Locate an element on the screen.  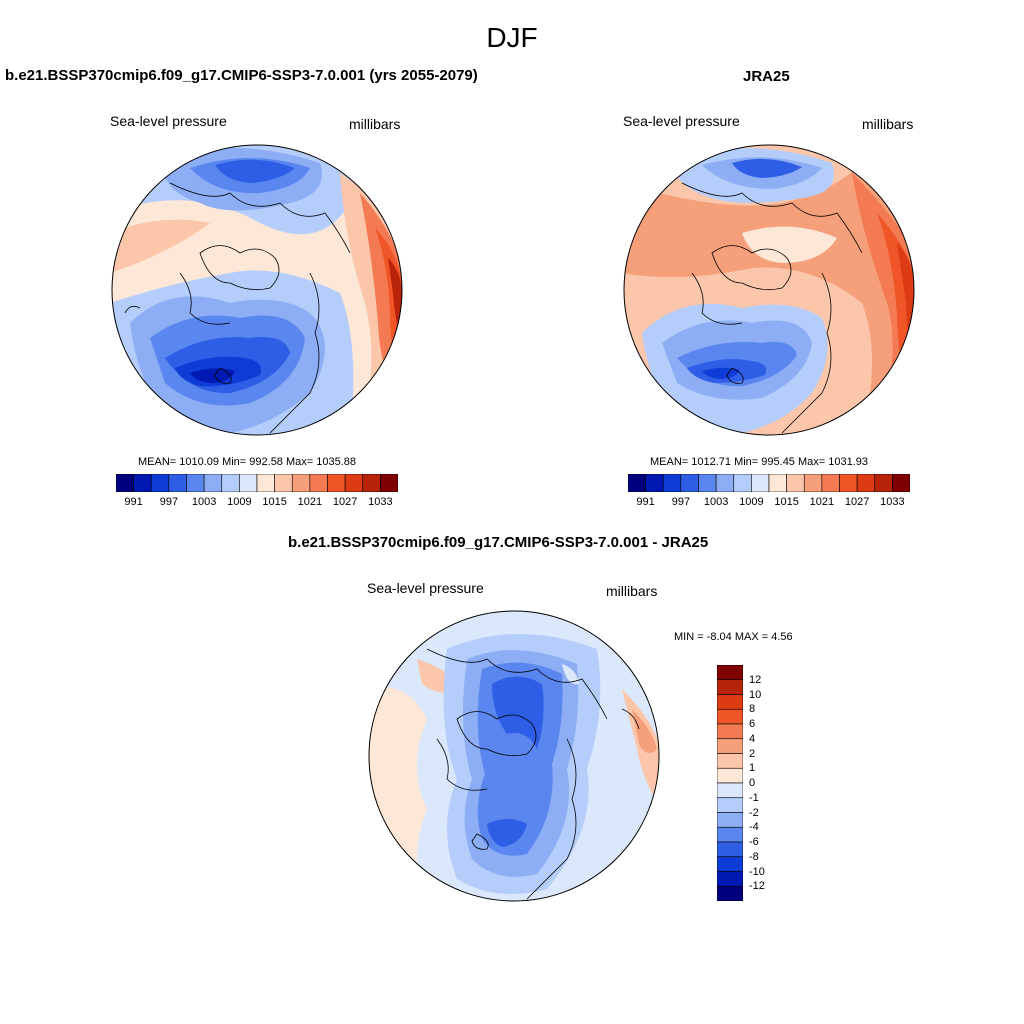
diff-colorbar is located at coordinates (730, 783).